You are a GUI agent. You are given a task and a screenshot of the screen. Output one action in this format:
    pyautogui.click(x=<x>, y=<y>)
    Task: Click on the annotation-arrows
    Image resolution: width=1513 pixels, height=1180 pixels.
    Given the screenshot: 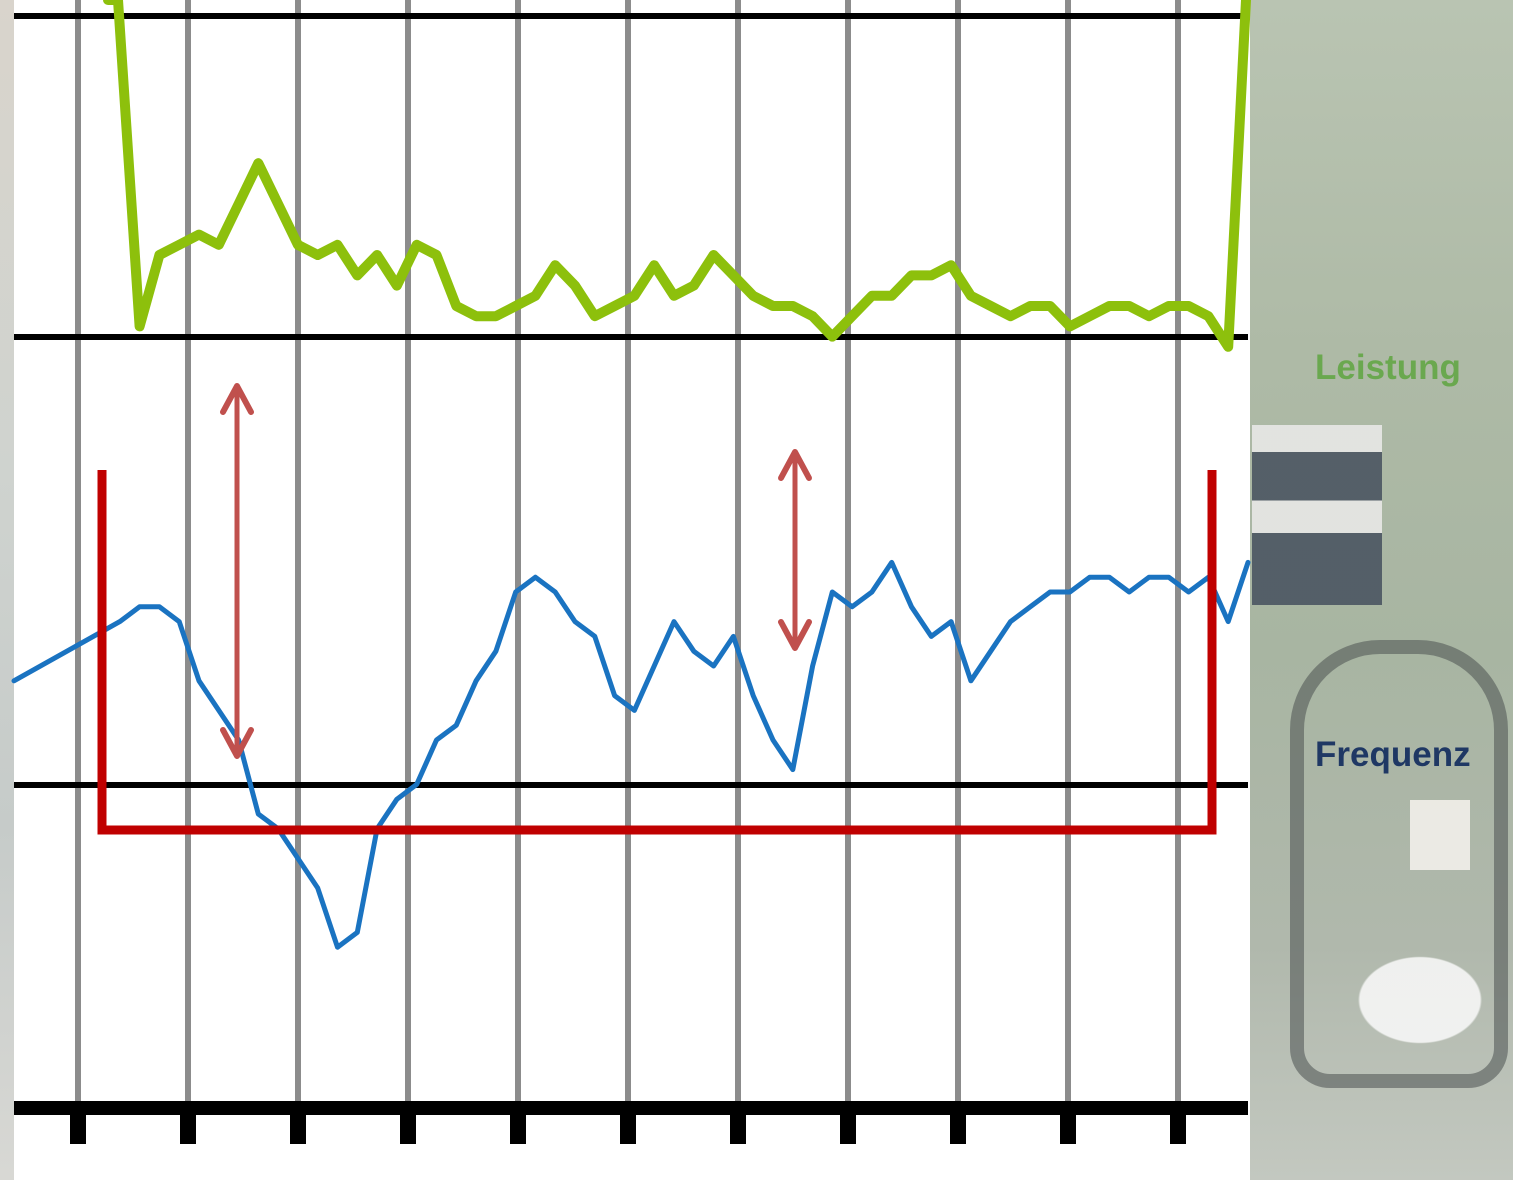 What is the action you would take?
    pyautogui.click(x=516, y=571)
    